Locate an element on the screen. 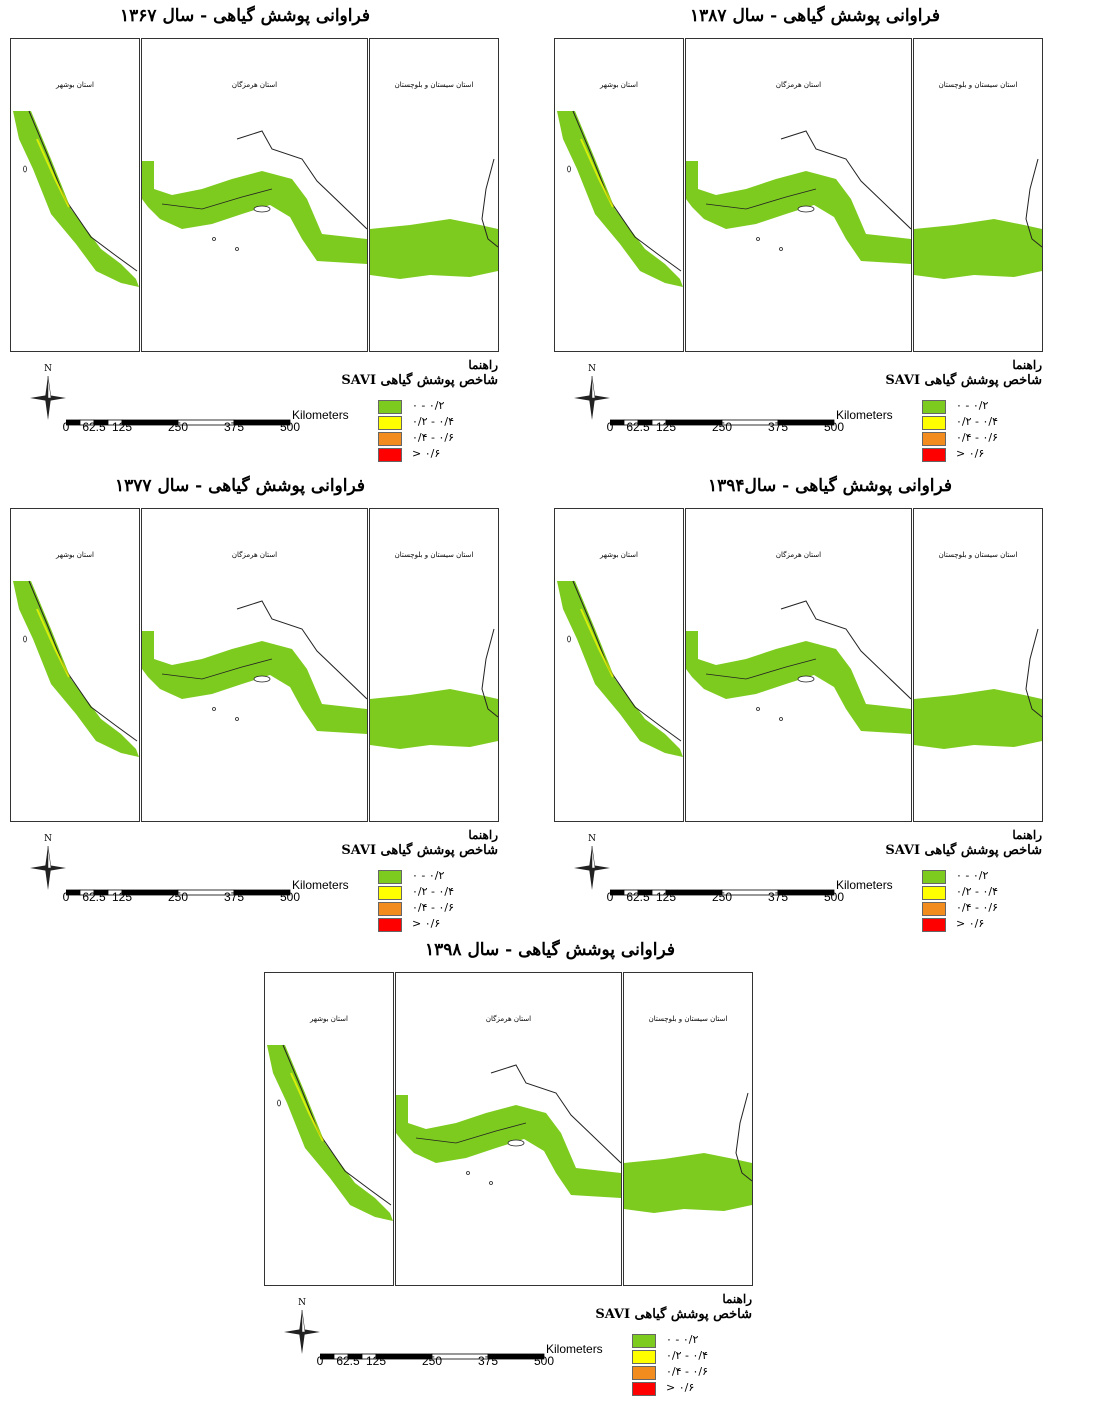  map-frame-bushehr: استان بوشهر is located at coordinates (619, 195).